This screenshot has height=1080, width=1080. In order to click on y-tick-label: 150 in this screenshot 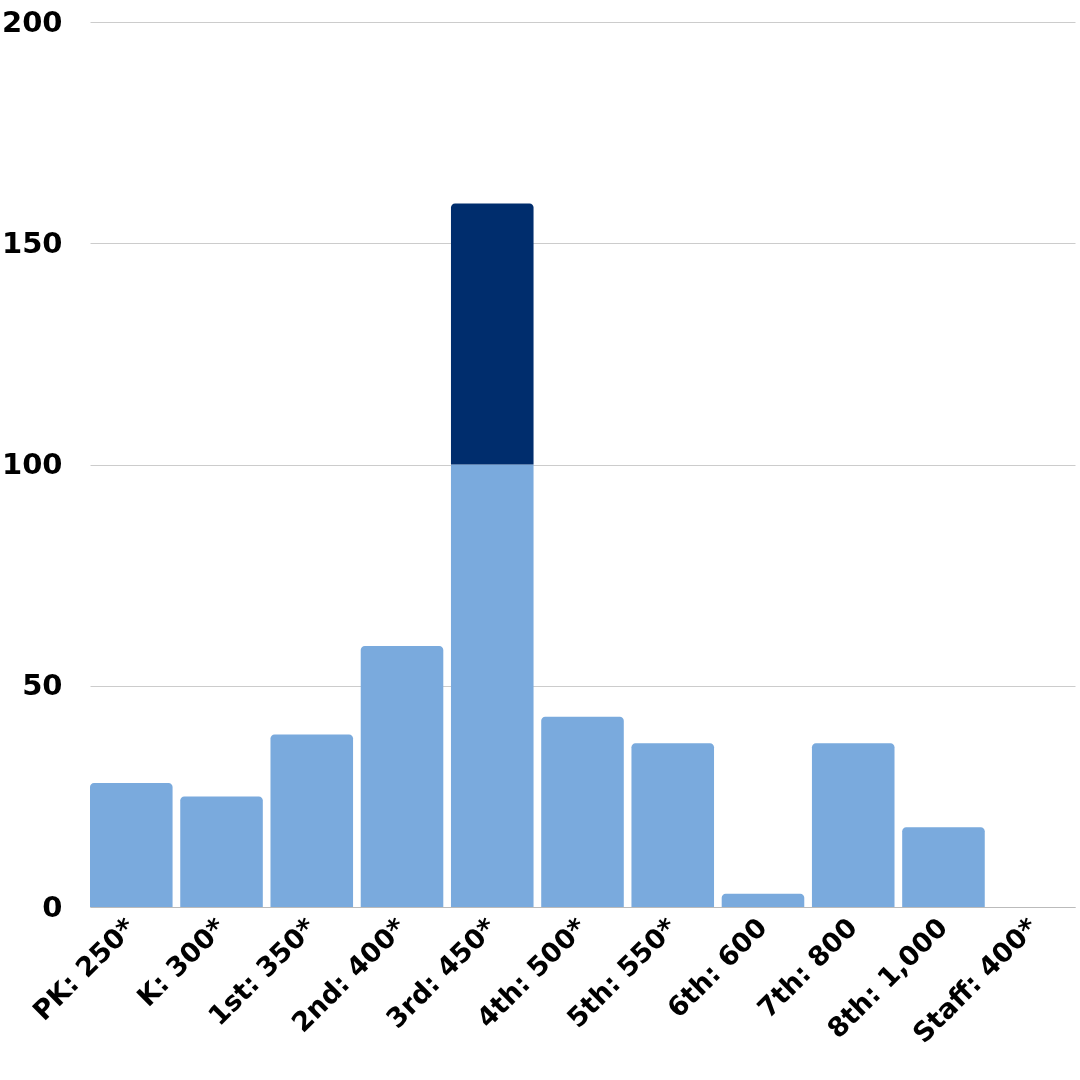, I will do `click(32, 242)`.